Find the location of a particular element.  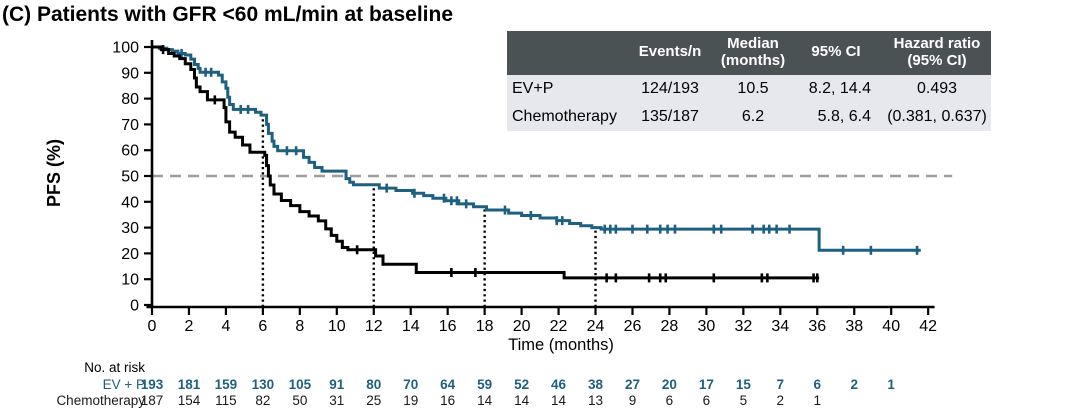

x-tick-label: 34 is located at coordinates (780, 326).